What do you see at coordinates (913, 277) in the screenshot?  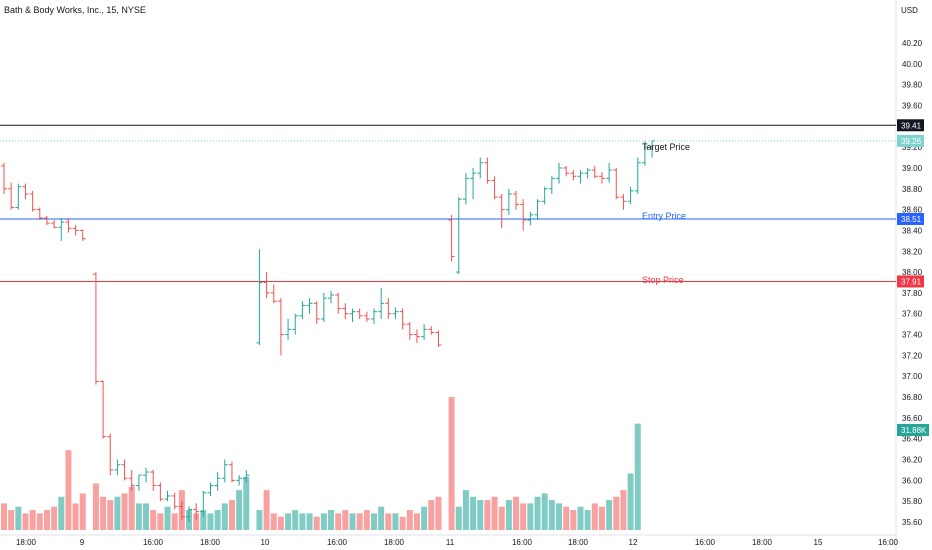 I see `price-tags: 39.41 39.26 38.51 37.91 31.88K` at bounding box center [913, 277].